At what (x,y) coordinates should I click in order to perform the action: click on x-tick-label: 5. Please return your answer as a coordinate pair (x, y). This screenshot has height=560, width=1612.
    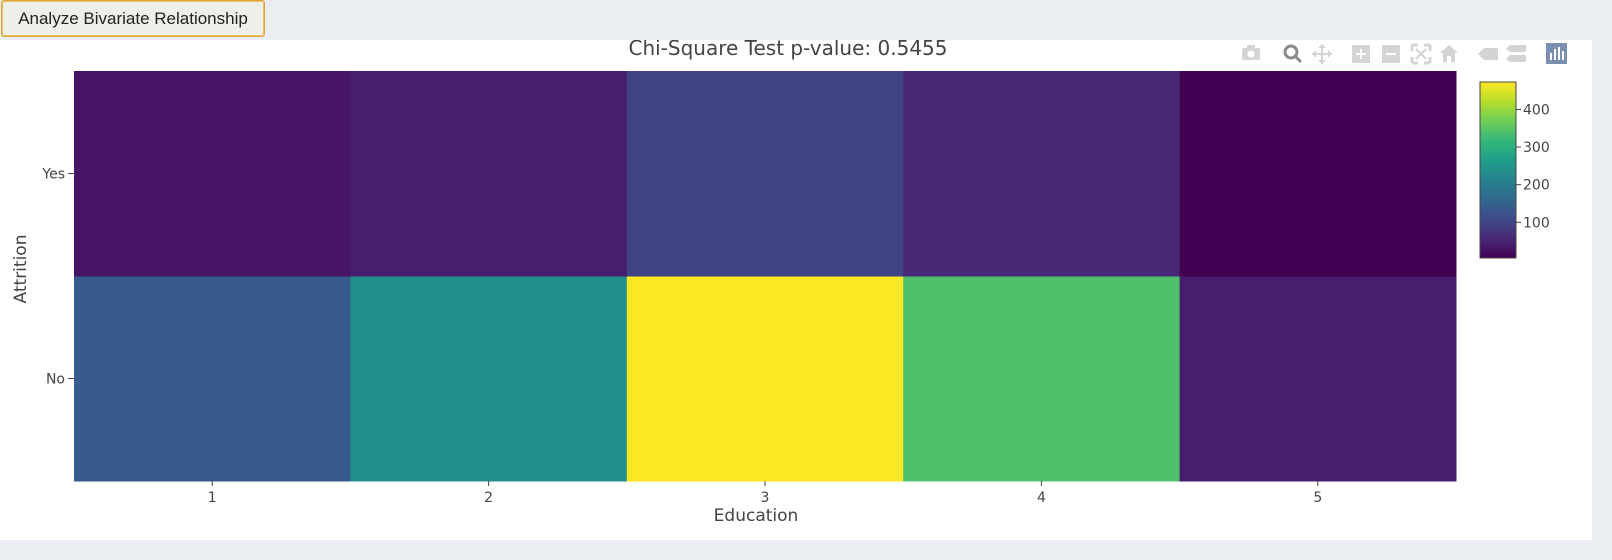
    Looking at the image, I should click on (1317, 498).